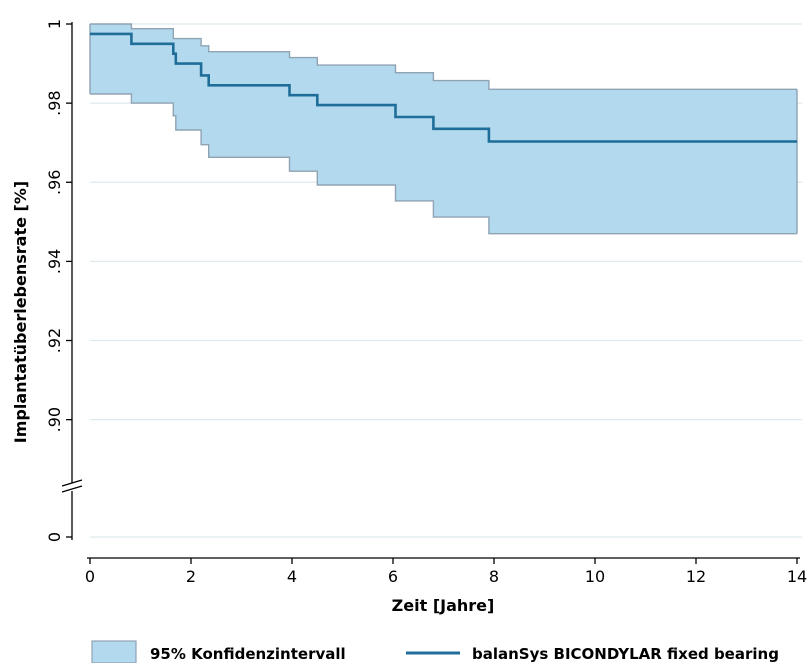 This screenshot has height=663, width=812. What do you see at coordinates (292, 576) in the screenshot?
I see `x-tick-label-2: 4` at bounding box center [292, 576].